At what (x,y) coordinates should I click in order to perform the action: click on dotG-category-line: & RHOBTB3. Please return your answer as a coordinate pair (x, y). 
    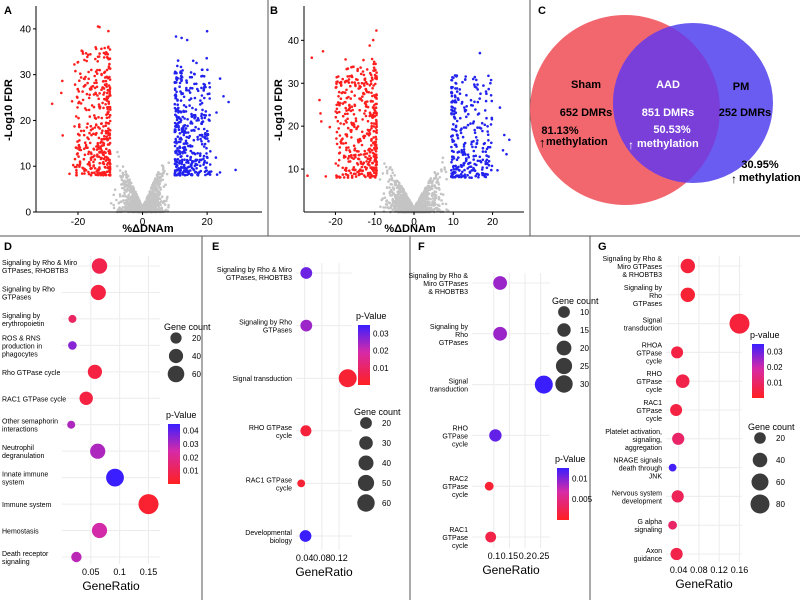
    Looking at the image, I should click on (642, 275).